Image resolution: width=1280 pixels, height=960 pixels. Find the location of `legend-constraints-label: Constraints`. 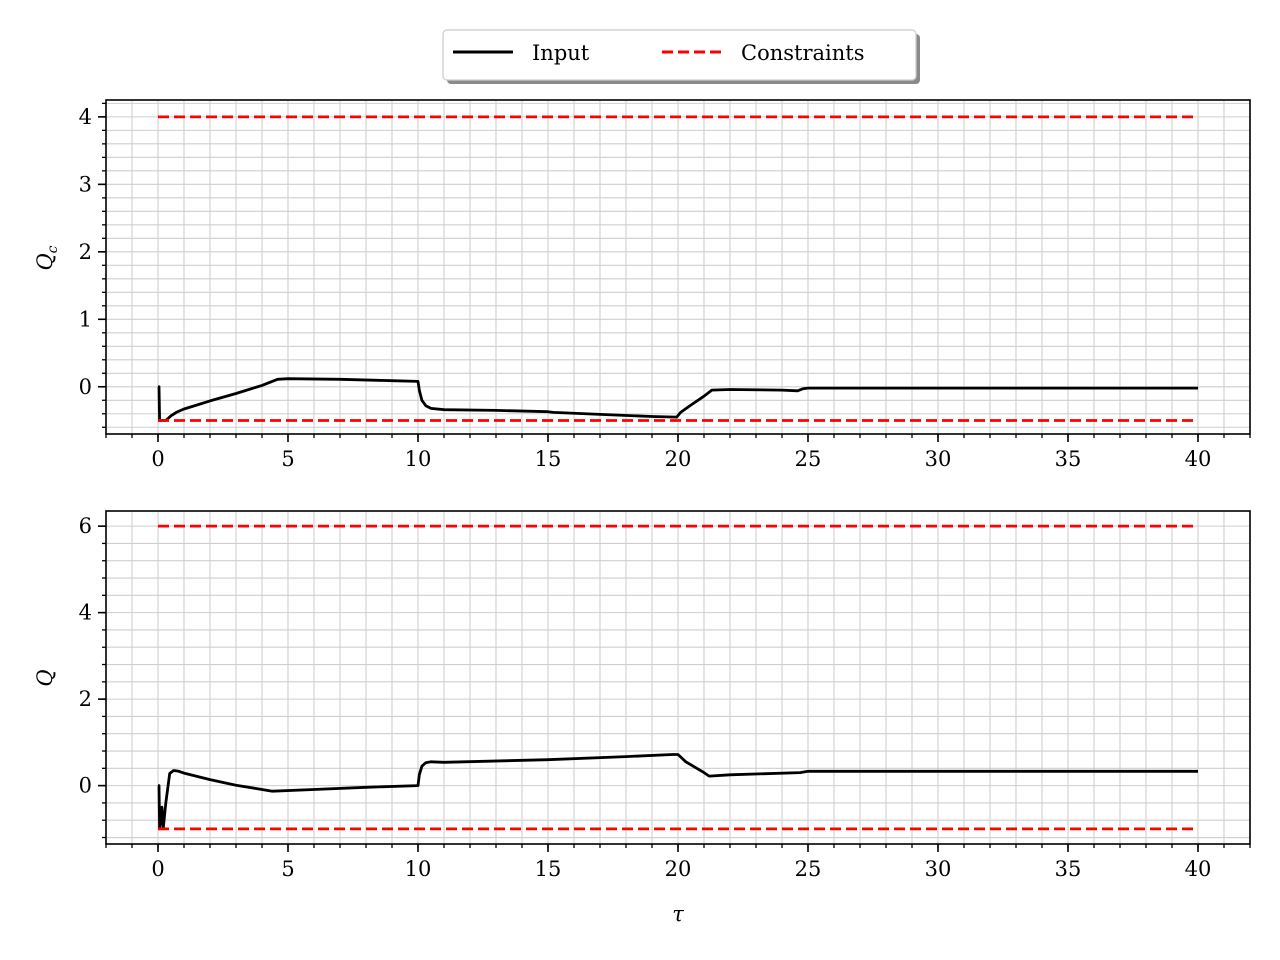

legend-constraints-label: Constraints is located at coordinates (802, 53).